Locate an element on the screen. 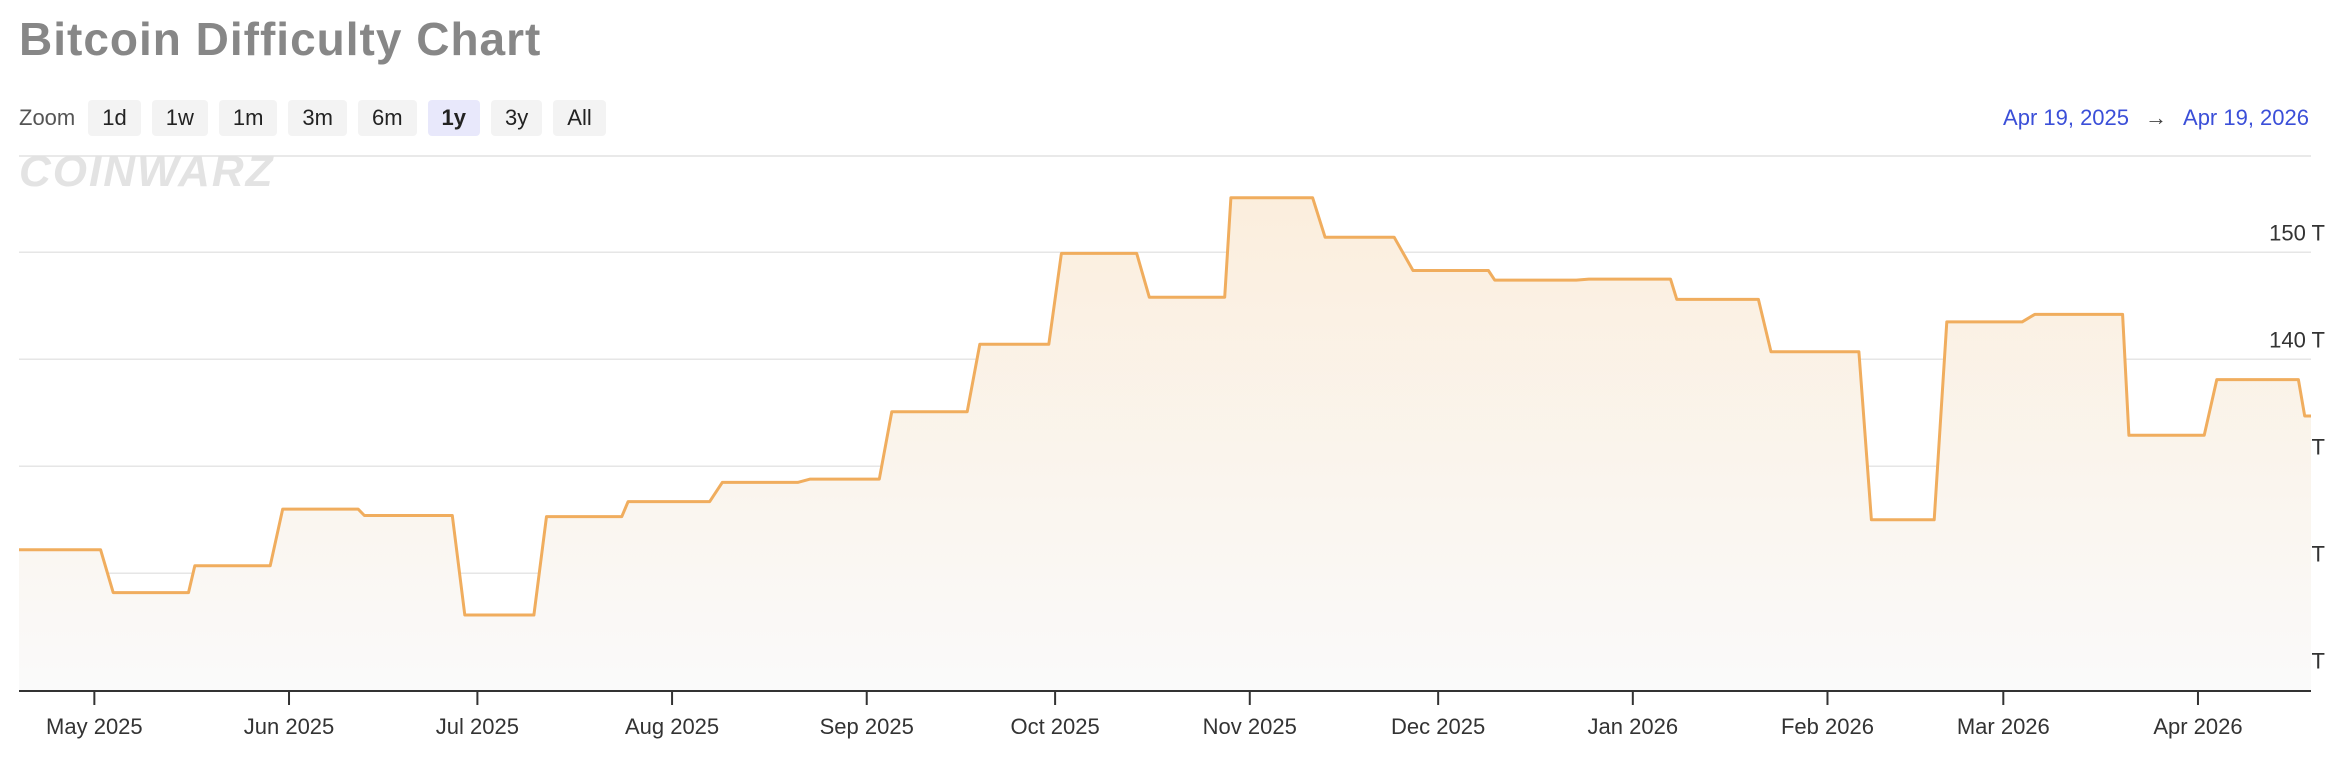  zoom-controls: Zoom 1d 1w 1m 3m 6m 1y 3y All is located at coordinates (312, 117).